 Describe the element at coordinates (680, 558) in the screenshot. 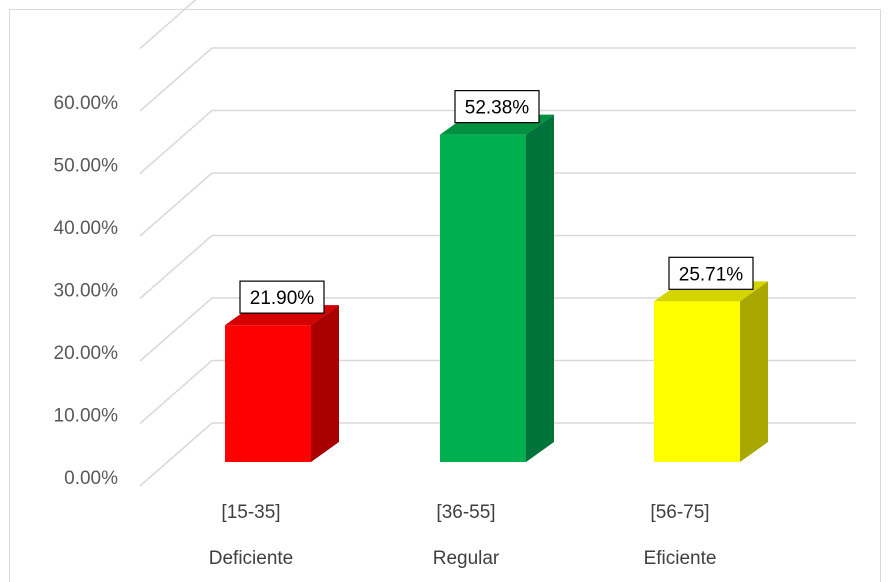

I see `x-subcategory-label: Eficiente` at that location.